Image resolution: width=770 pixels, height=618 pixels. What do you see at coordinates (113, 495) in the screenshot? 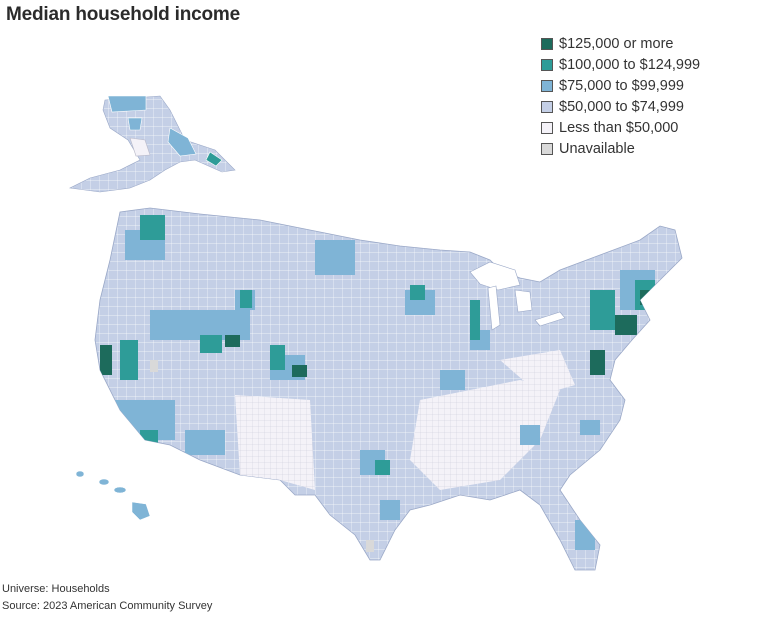
I see `hawaii-region` at bounding box center [113, 495].